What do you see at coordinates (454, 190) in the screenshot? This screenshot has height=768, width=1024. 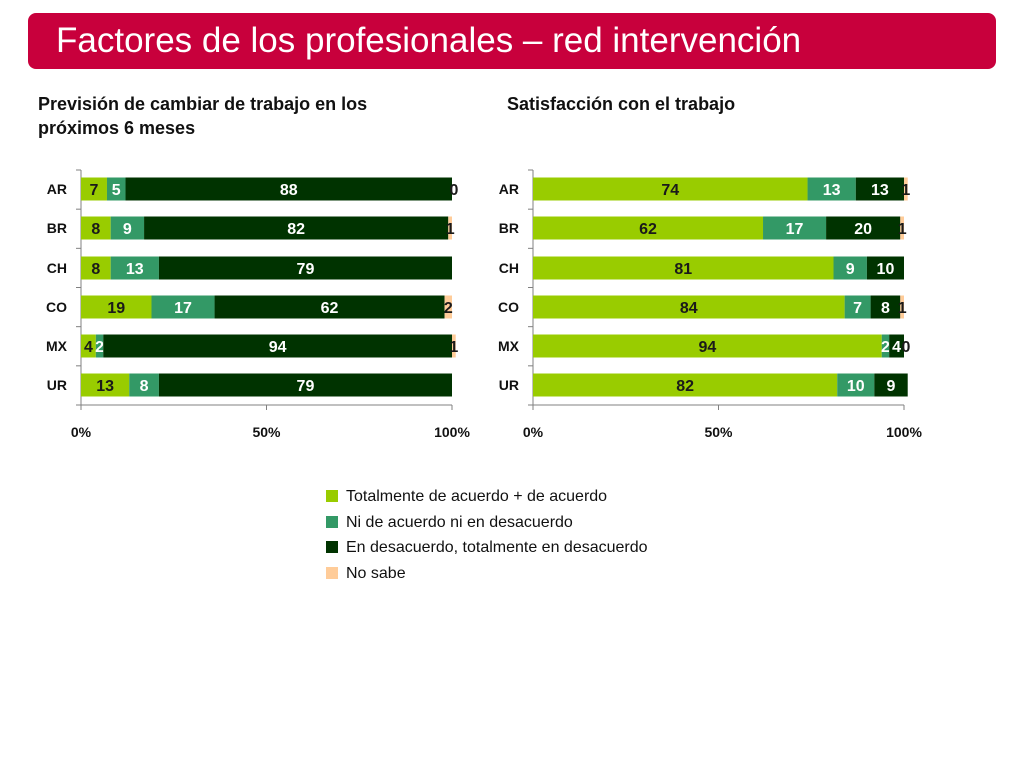 I see `chart-left-data-label: 0` at bounding box center [454, 190].